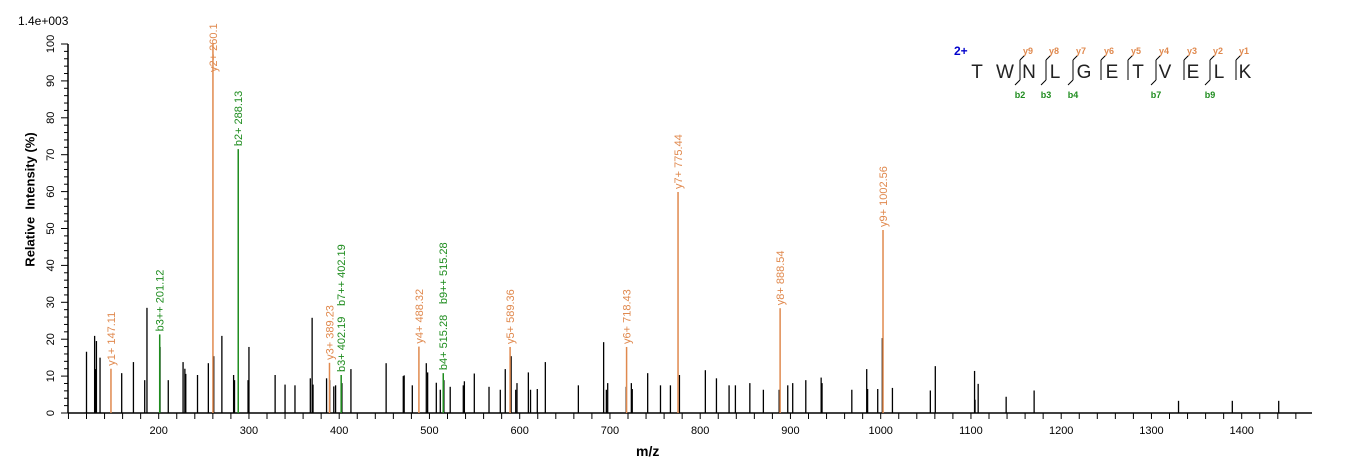  What do you see at coordinates (1151, 431) in the screenshot?
I see `x-tick-label: 1300` at bounding box center [1151, 431].